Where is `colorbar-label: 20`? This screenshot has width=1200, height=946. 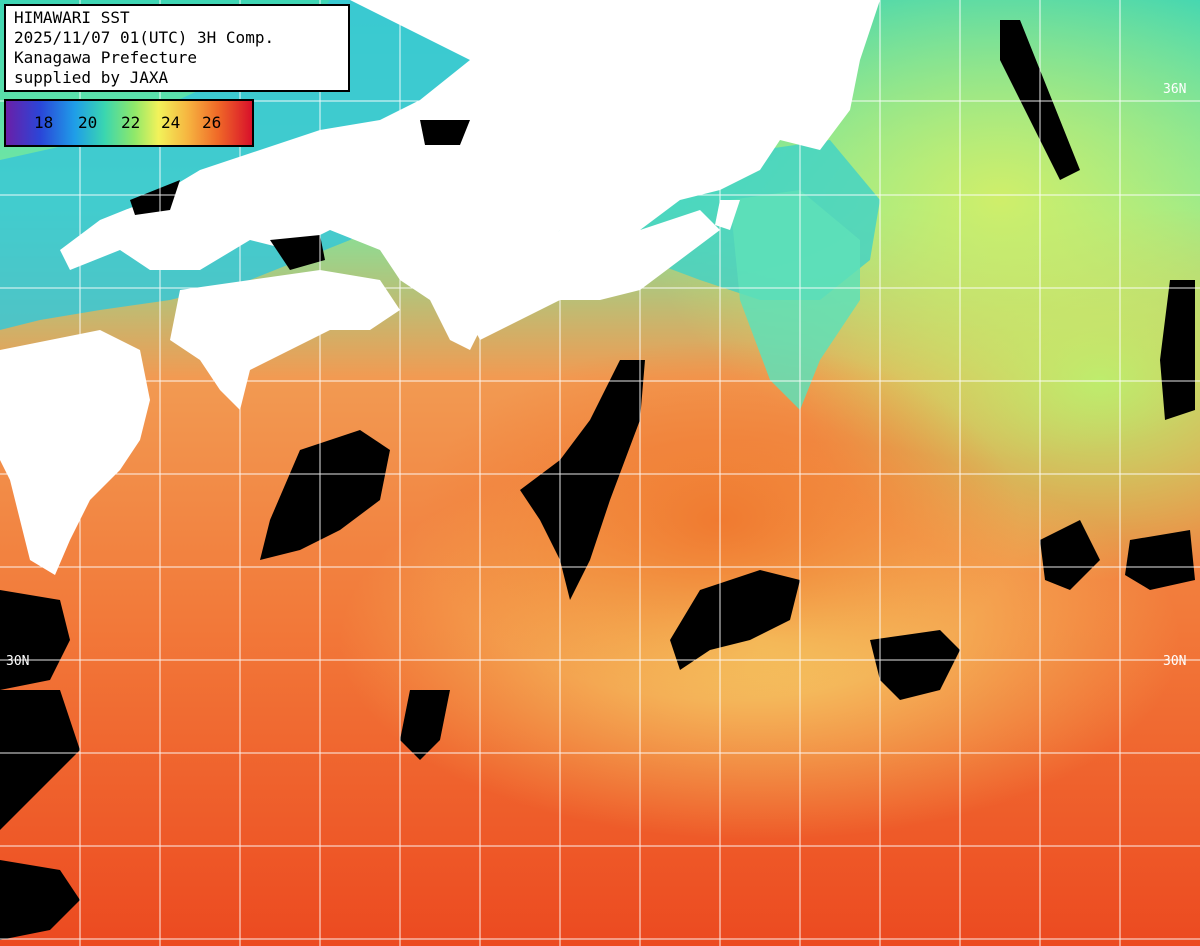 colorbar-label: 20 is located at coordinates (88, 122).